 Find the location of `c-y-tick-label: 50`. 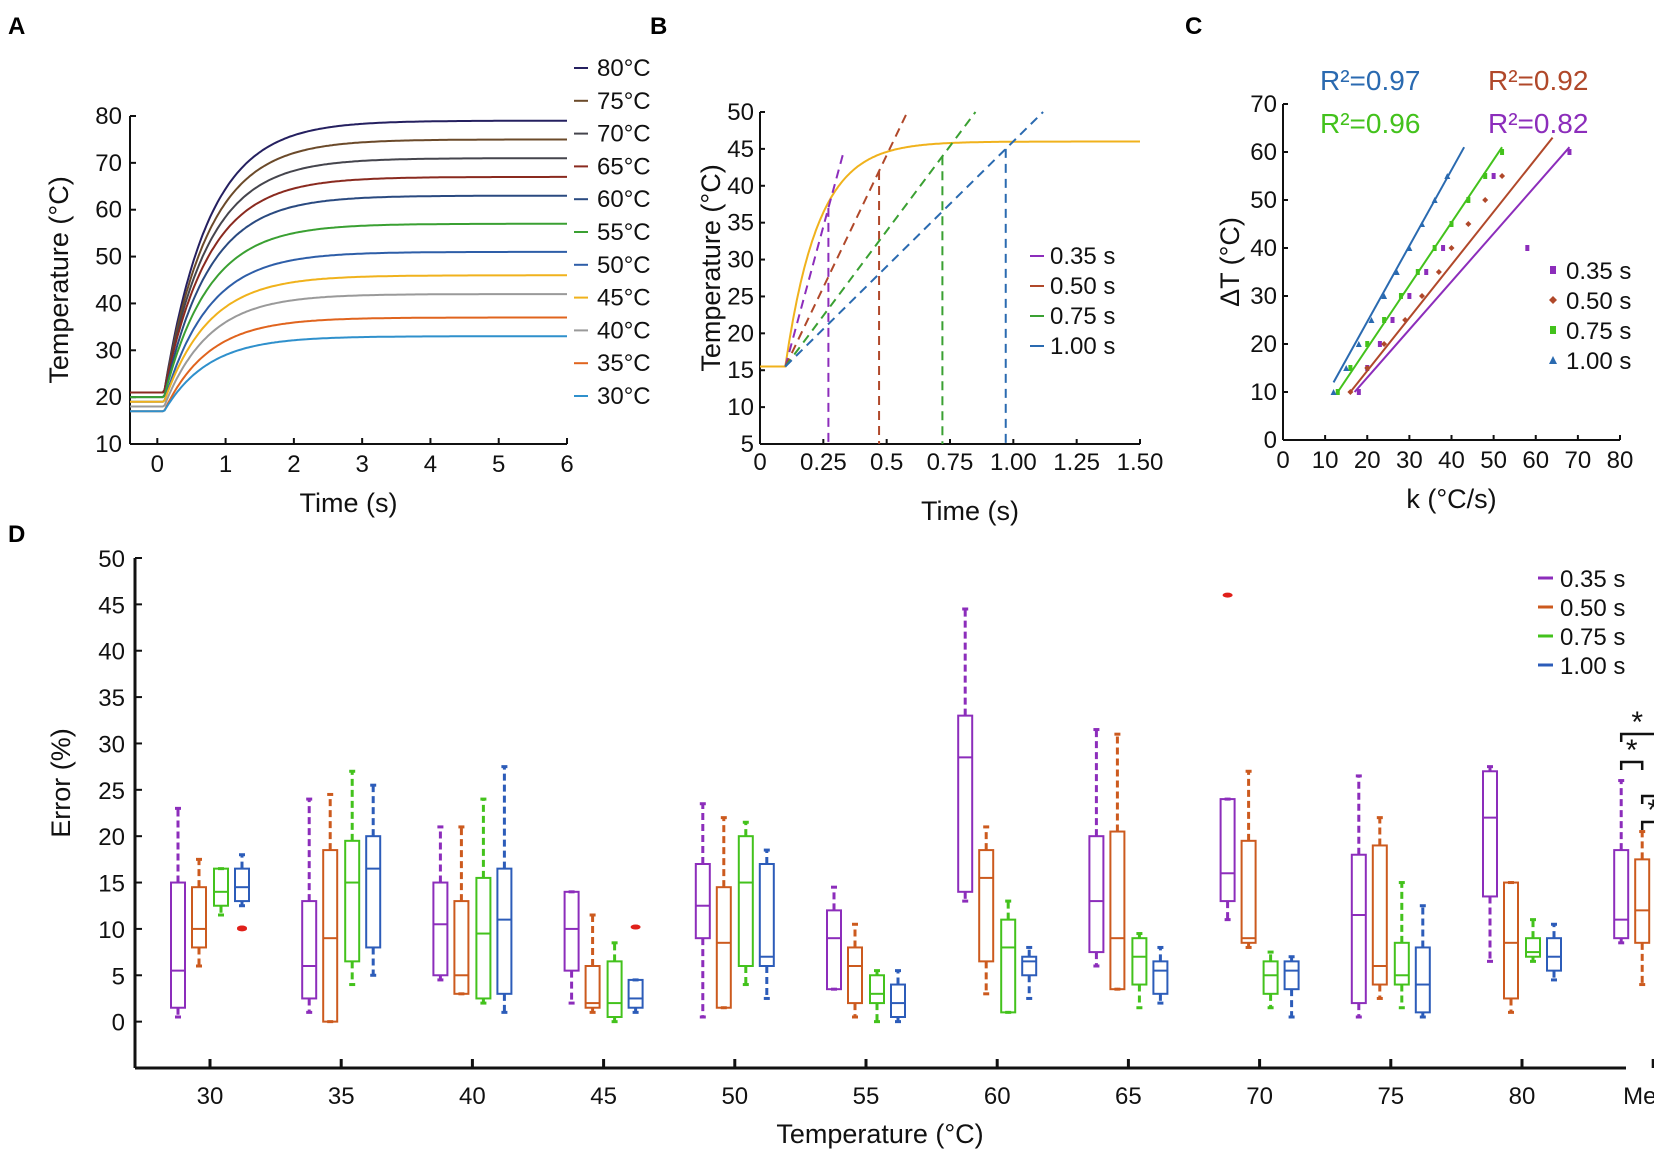

c-y-tick-label: 50 is located at coordinates (1263, 200).